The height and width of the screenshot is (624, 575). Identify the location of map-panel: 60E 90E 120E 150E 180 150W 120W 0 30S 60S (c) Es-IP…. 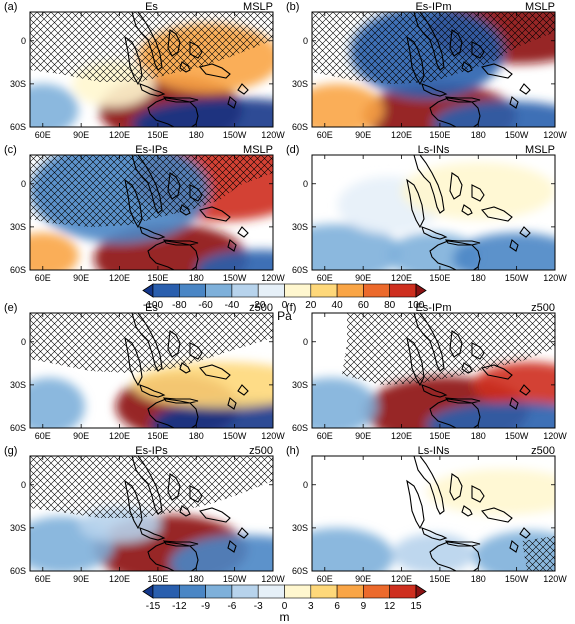
(144, 213).